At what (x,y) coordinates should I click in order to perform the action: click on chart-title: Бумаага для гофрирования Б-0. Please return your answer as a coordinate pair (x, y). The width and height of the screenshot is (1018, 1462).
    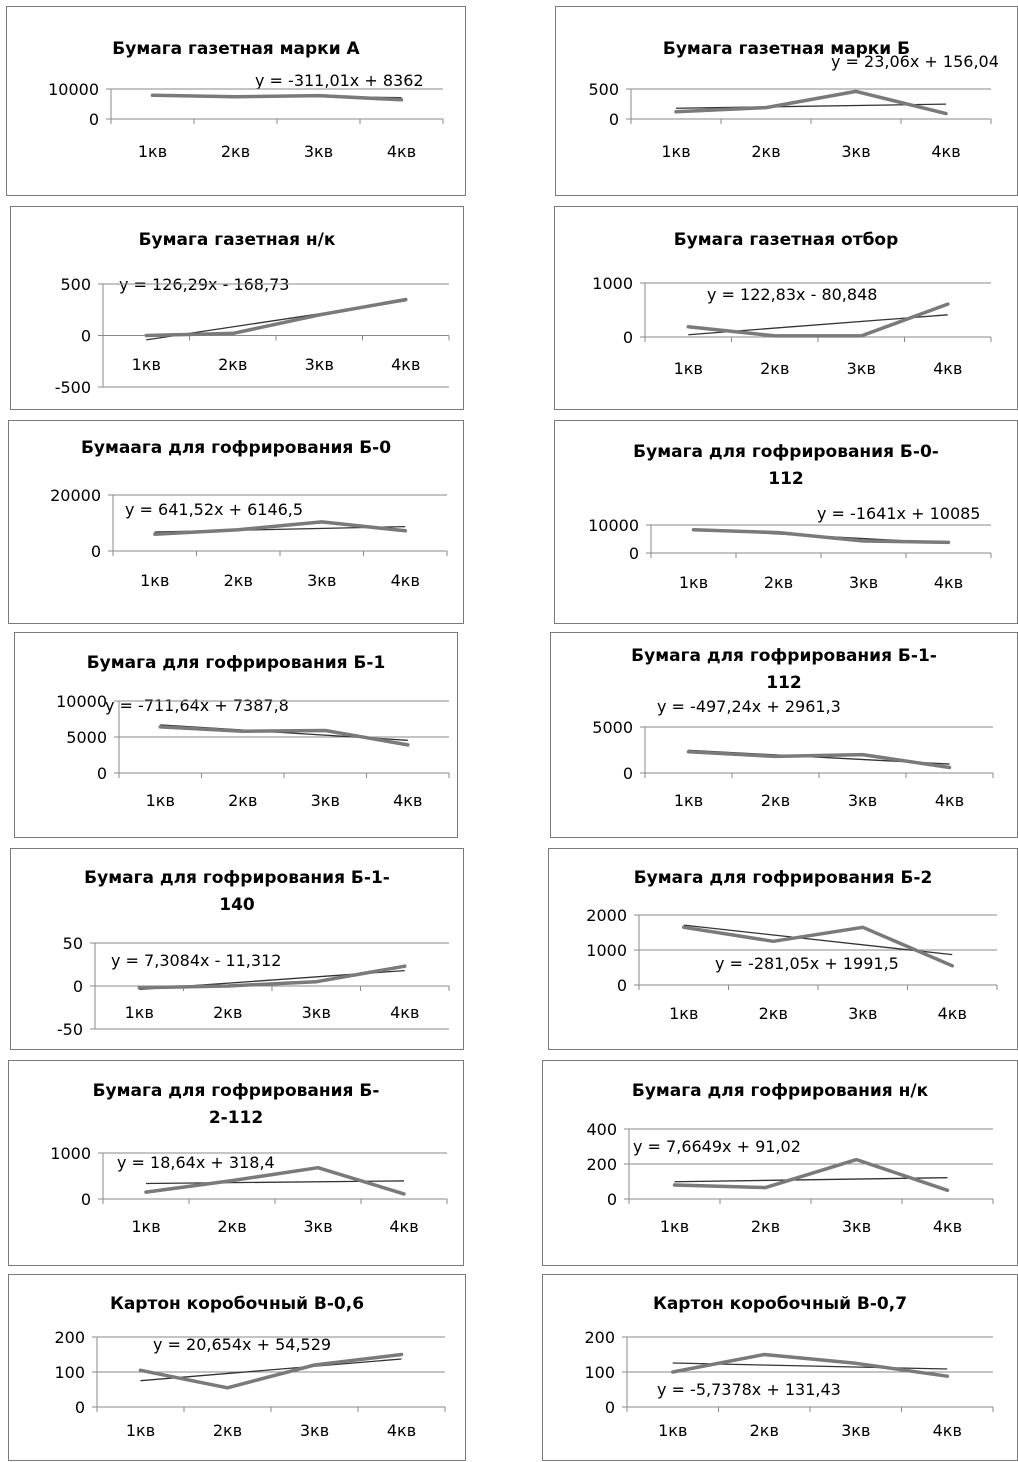
    Looking at the image, I should click on (236, 448).